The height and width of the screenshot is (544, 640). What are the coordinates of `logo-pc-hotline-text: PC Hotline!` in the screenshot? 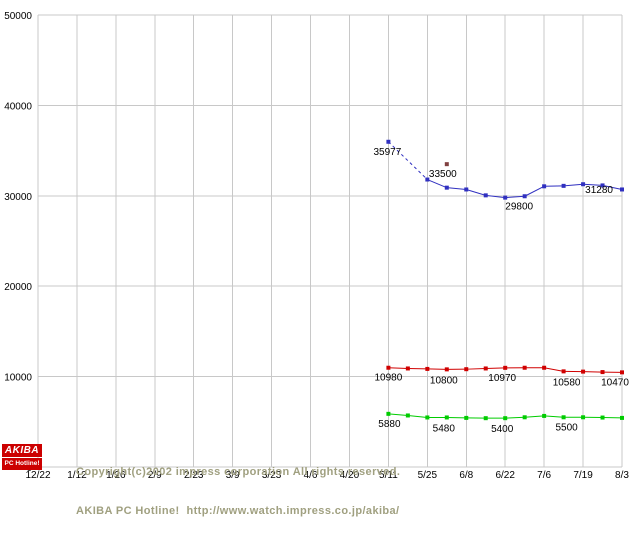 It's located at (22, 464).